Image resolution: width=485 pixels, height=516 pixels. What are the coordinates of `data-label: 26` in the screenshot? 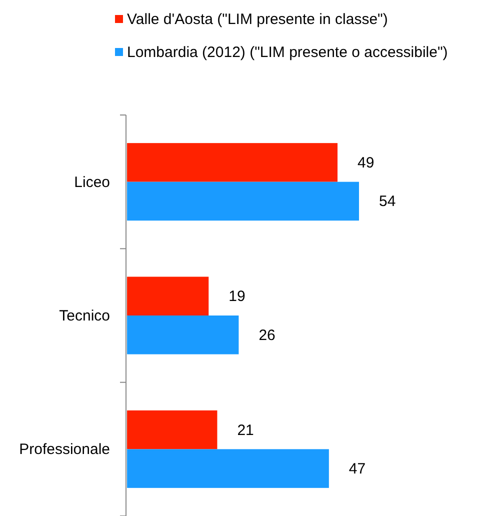 It's located at (267, 335).